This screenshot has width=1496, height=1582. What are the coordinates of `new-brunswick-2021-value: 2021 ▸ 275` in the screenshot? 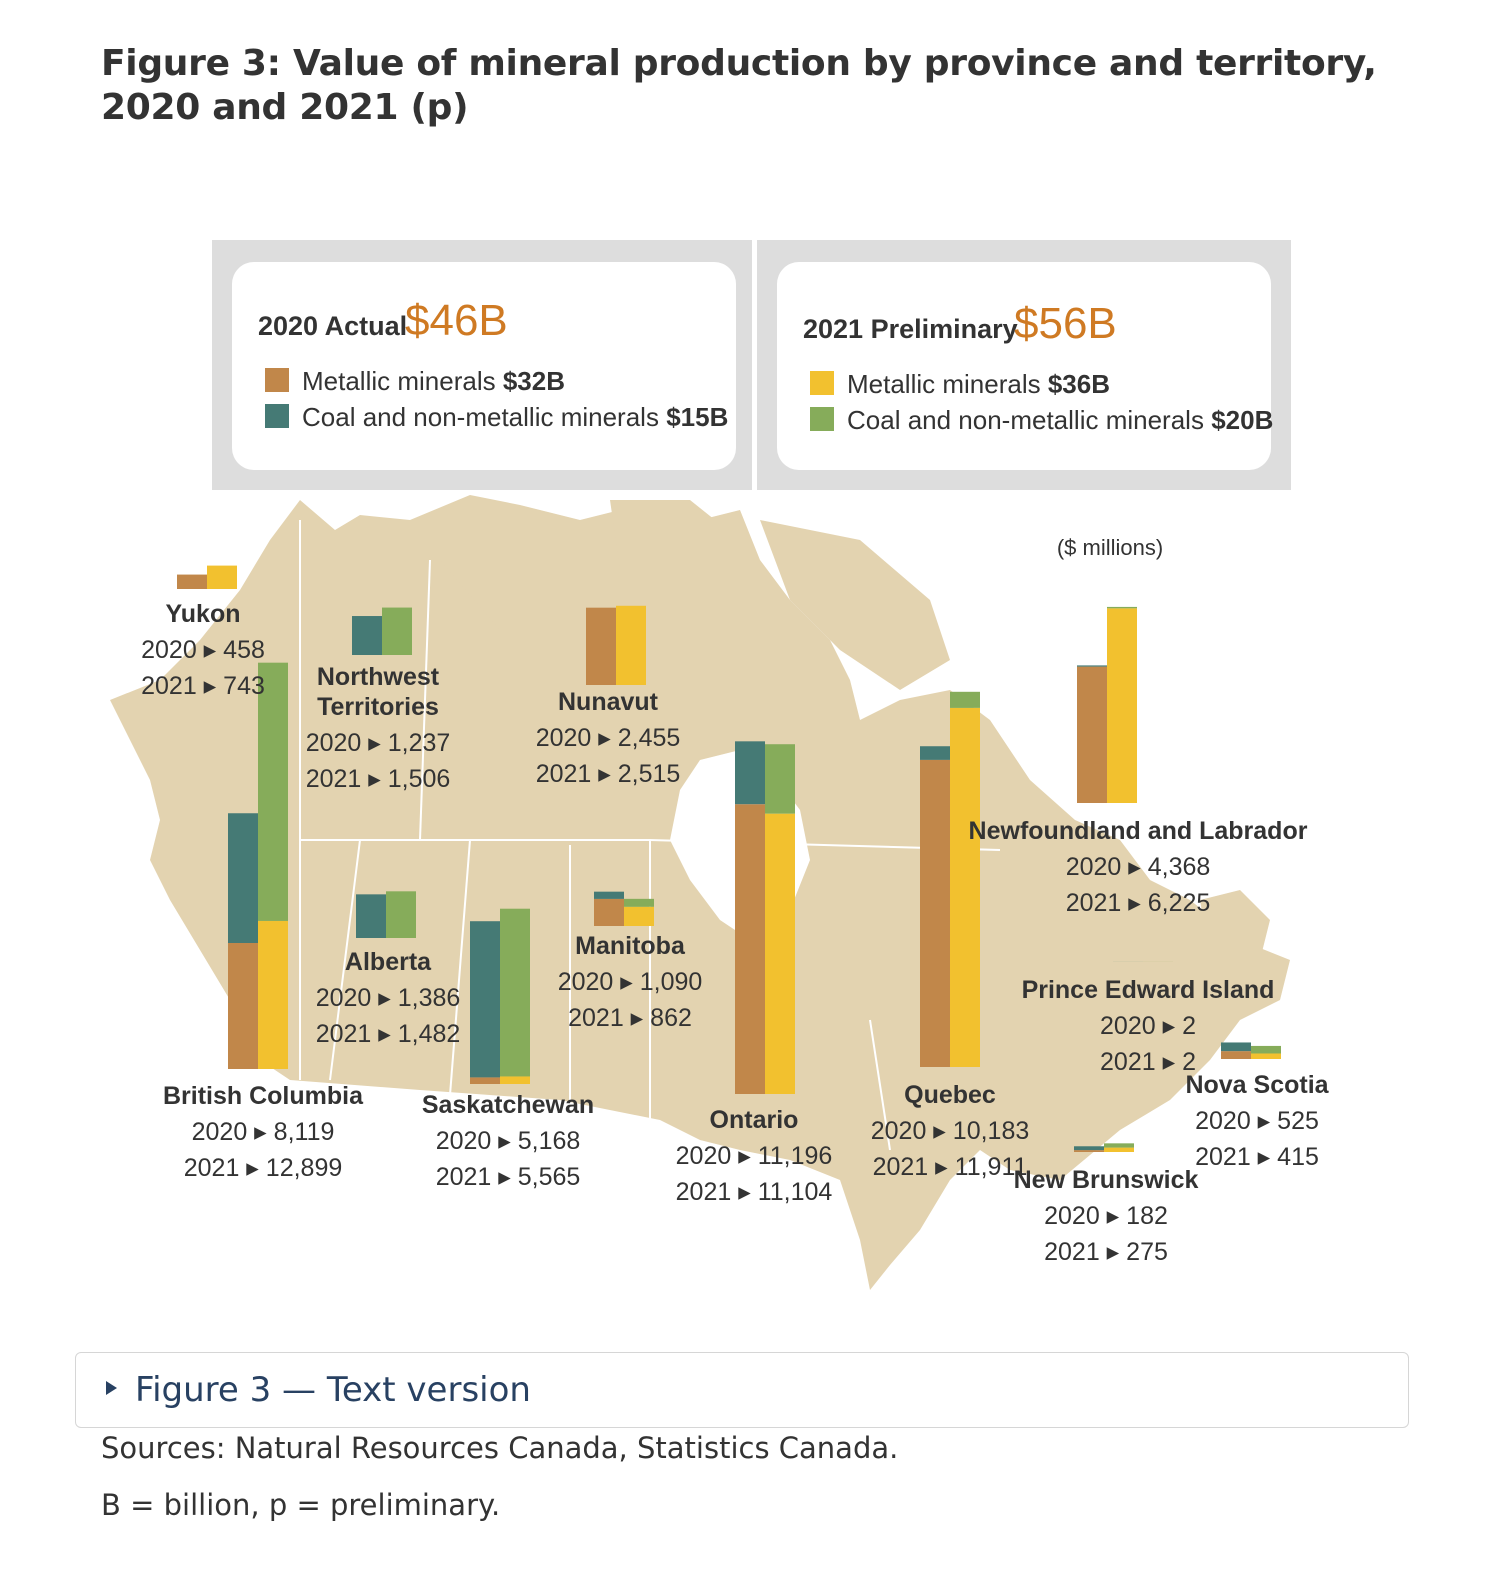 It's located at (1106, 1252).